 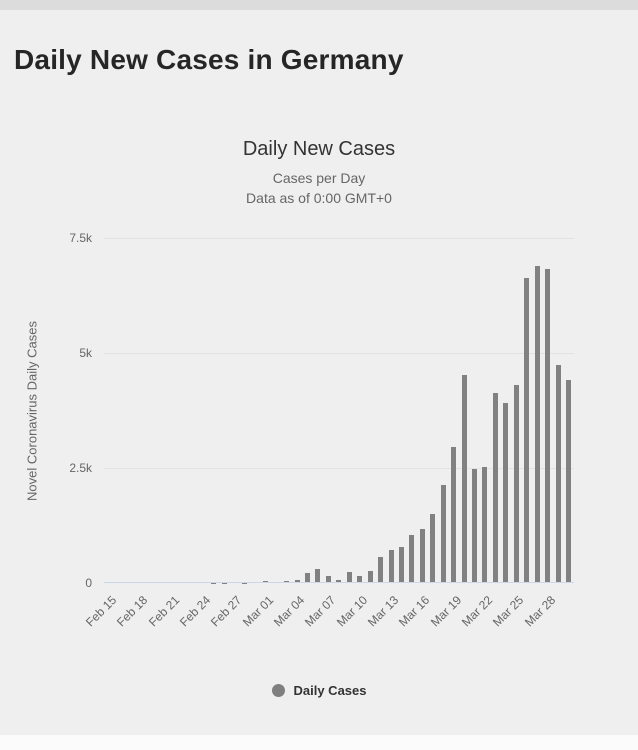 I want to click on gridline-5k, so click(x=339, y=353).